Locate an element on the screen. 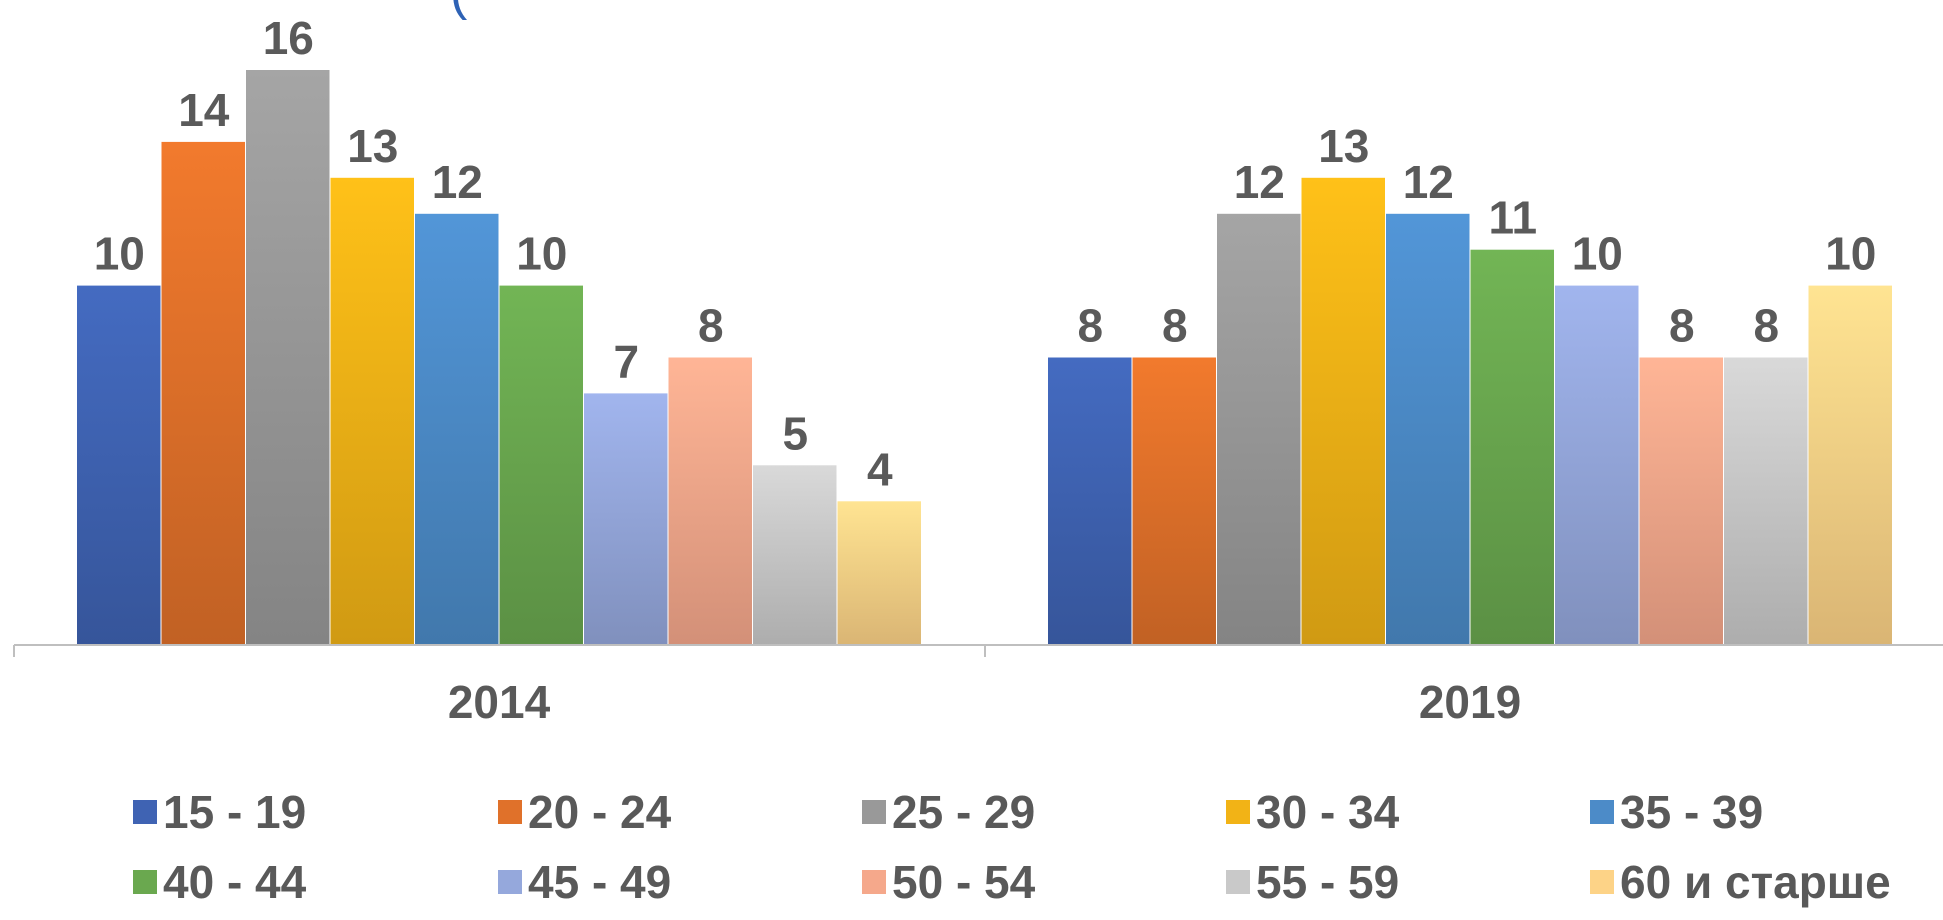 The height and width of the screenshot is (920, 1943). legend-item: 35 - 39 is located at coordinates (1676, 812).